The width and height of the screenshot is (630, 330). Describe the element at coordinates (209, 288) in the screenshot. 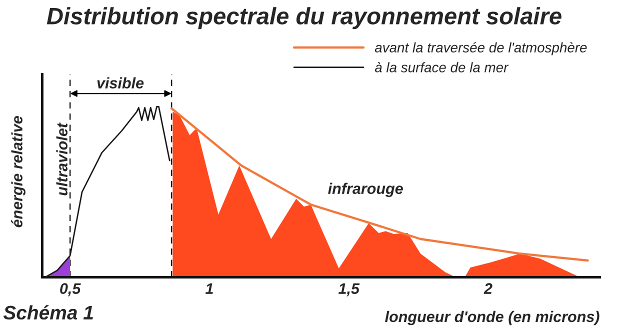

I see `x-tick-label: 1` at that location.